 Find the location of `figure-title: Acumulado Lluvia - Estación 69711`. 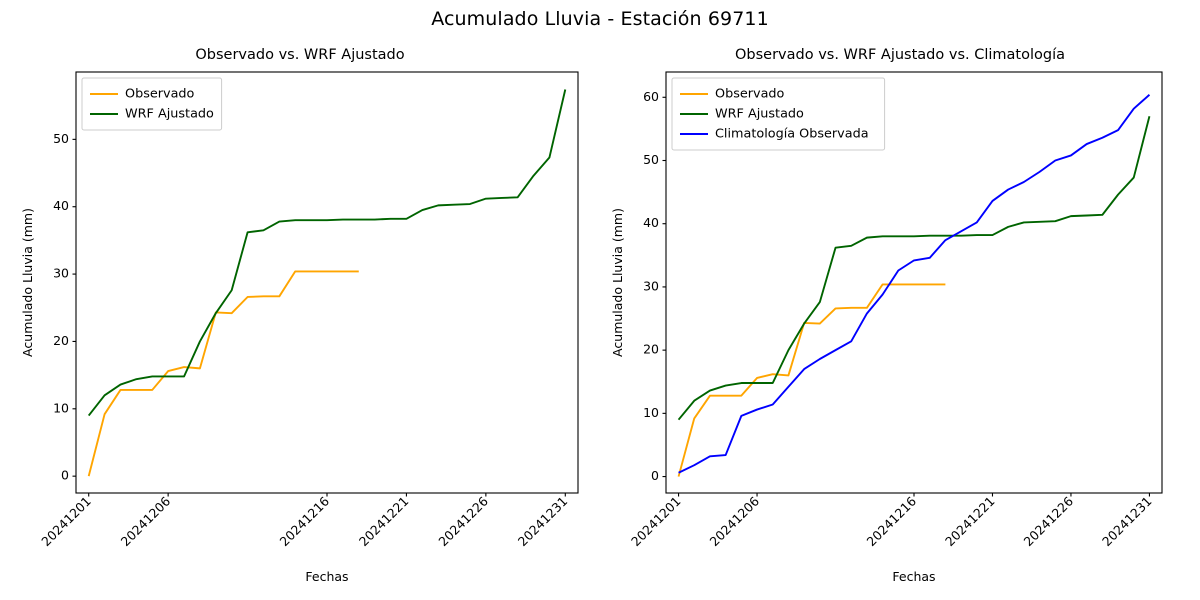

figure-title: Acumulado Lluvia - Estación 69711 is located at coordinates (600, 19).